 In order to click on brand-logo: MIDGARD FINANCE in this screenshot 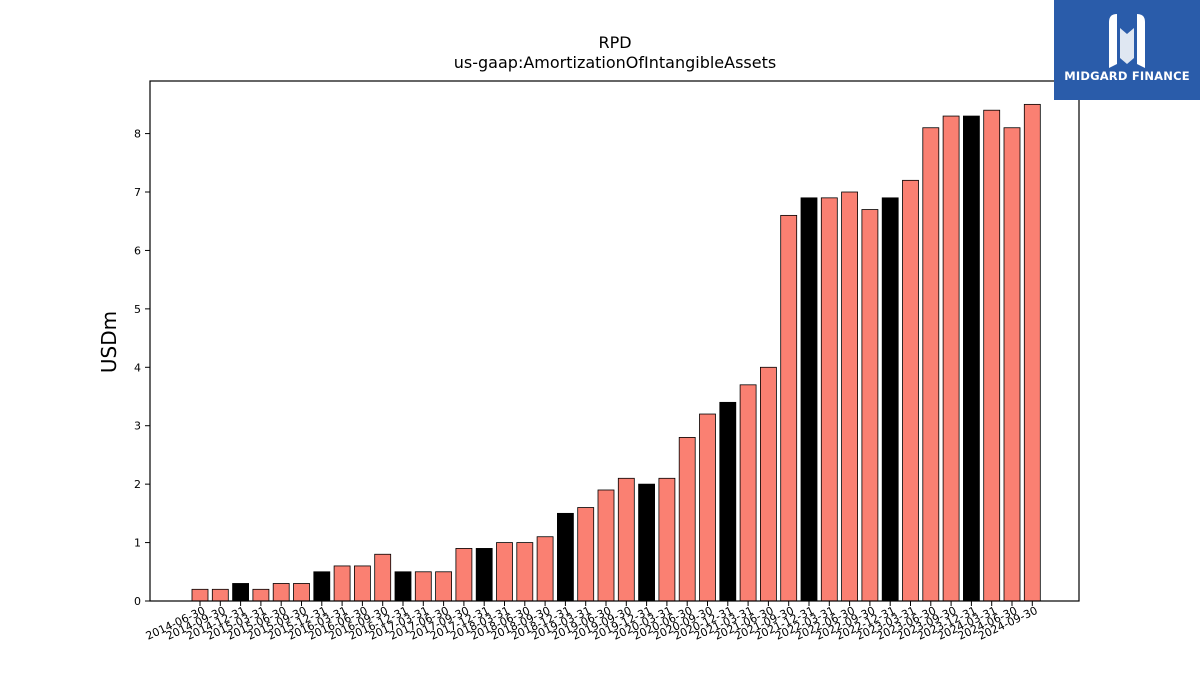, I will do `click(1127, 50)`.